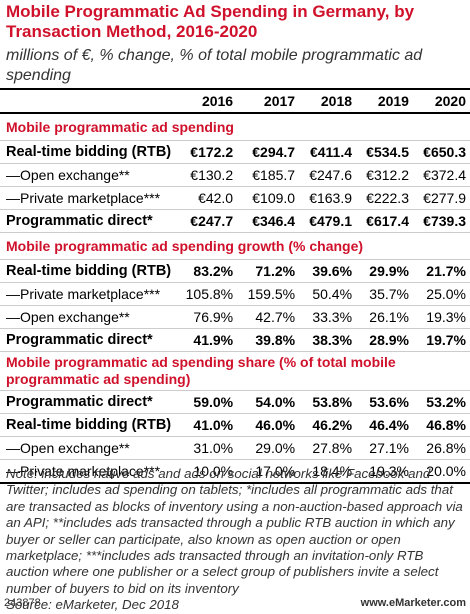 The height and width of the screenshot is (614, 470). What do you see at coordinates (441, 175) in the screenshot?
I see `cell: €372.4` at bounding box center [441, 175].